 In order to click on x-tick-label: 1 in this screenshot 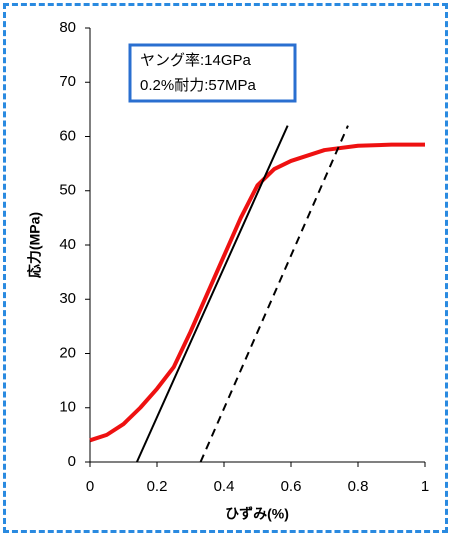, I will do `click(425, 486)`.